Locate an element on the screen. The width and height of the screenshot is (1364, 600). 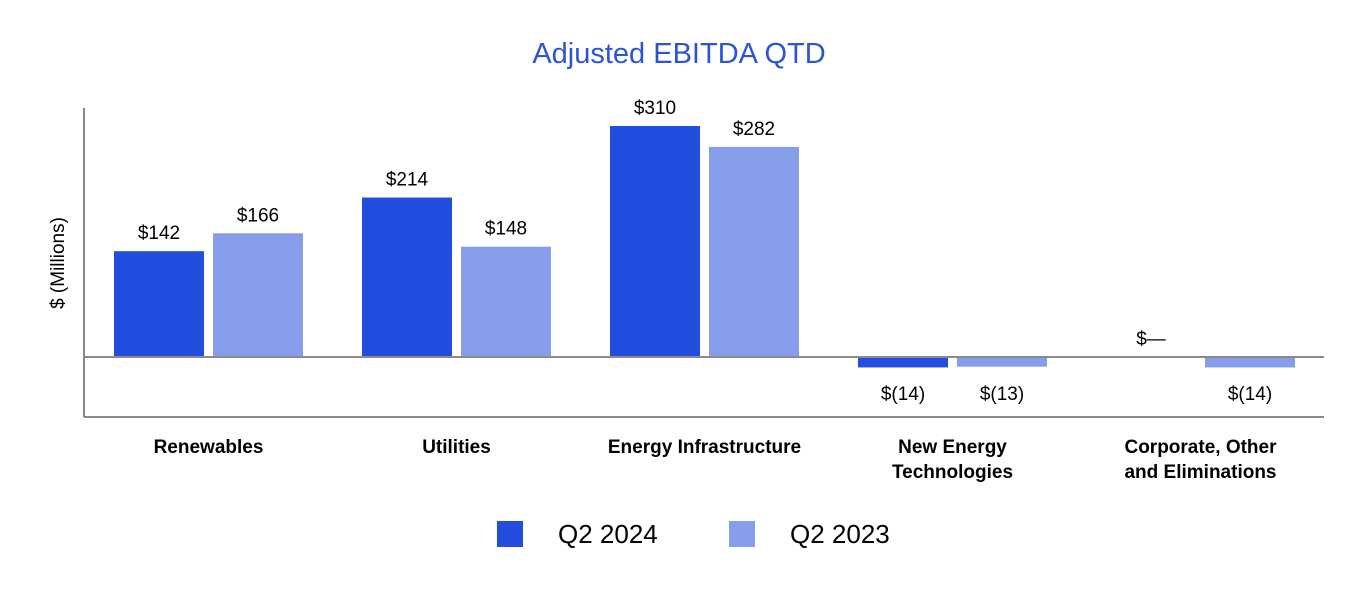
legend-label-q2-2023: Q2 2023 is located at coordinates (840, 534).